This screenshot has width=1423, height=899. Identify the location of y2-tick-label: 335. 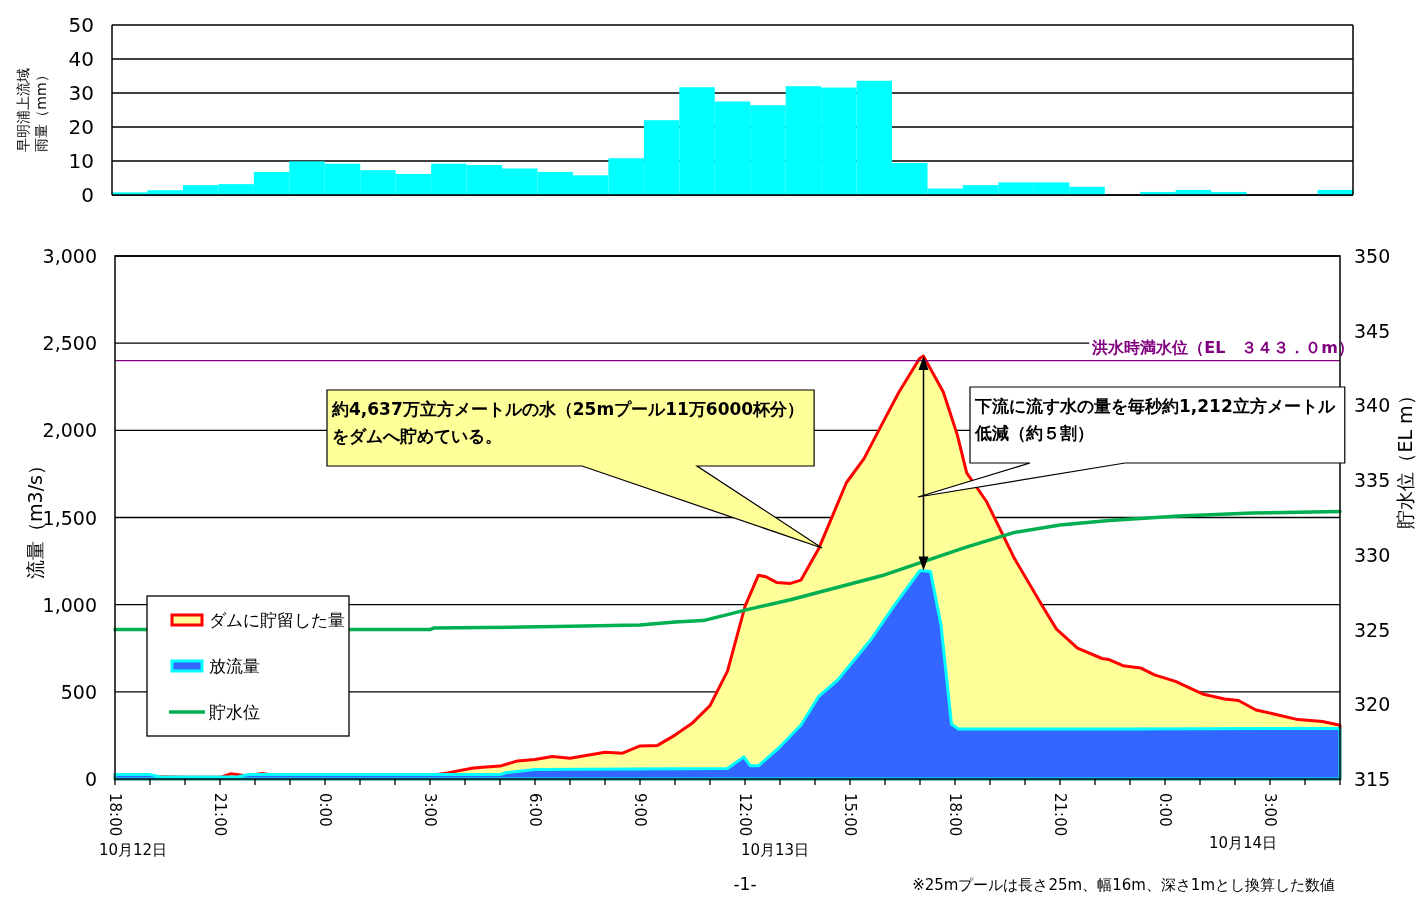
(1372, 480).